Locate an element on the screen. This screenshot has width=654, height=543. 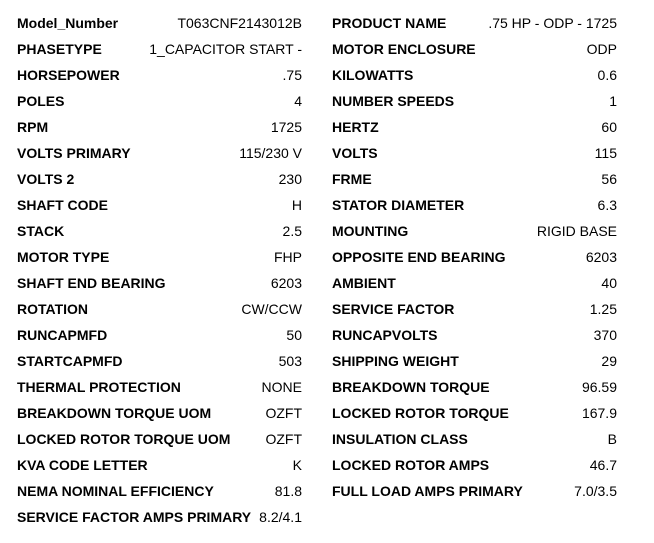
spec-label: STATOR DIAMETER is located at coordinates (398, 205).